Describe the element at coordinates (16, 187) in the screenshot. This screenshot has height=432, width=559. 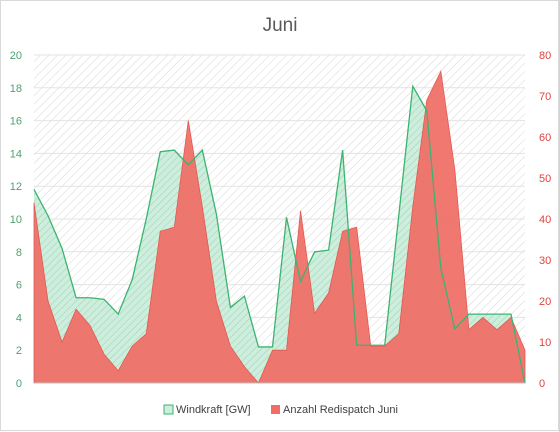
I see `left-tick-label: 12` at that location.